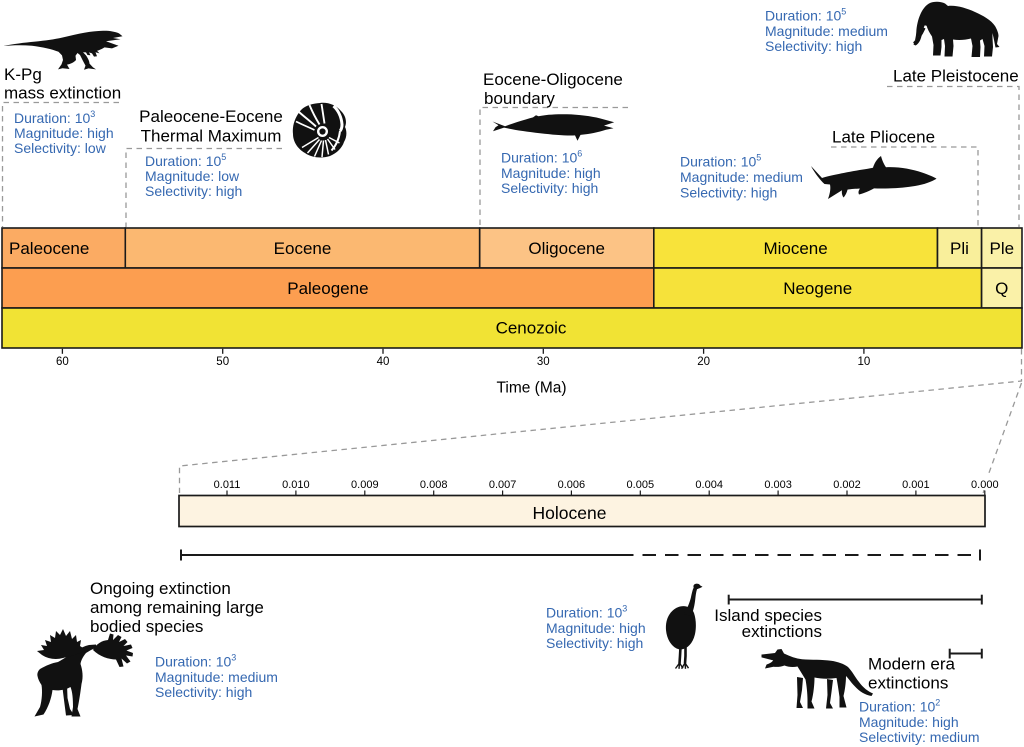  I want to click on svg-text: Time (Ma), so click(531, 387).